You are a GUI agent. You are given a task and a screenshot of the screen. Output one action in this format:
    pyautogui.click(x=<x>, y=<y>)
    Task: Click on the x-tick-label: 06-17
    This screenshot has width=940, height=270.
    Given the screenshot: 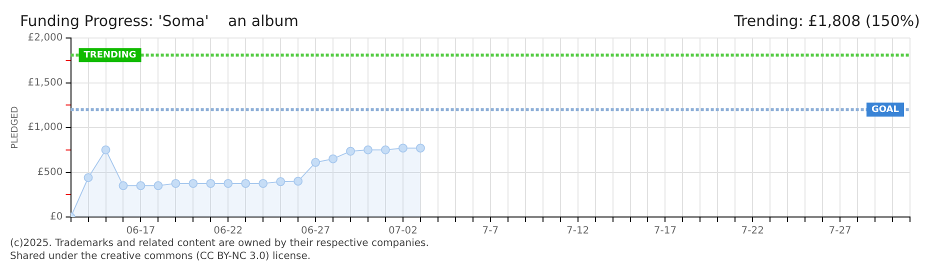 What is the action you would take?
    pyautogui.click(x=141, y=231)
    